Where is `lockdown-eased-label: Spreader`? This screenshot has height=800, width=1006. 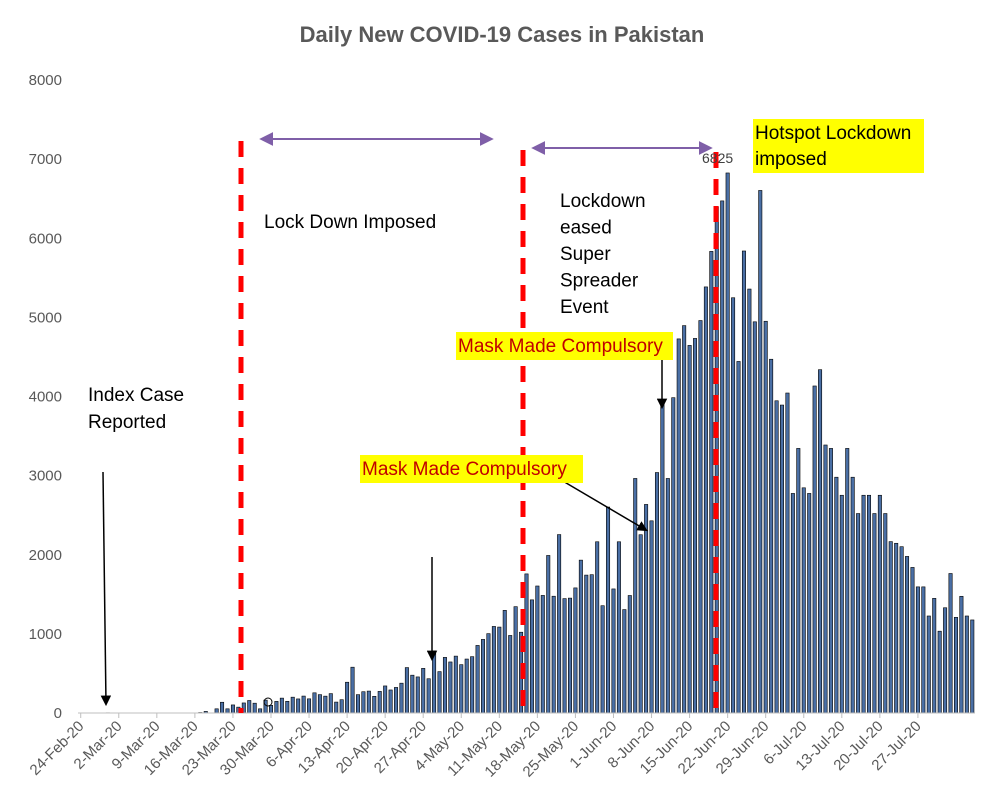
lockdown-eased-label: Spreader is located at coordinates (599, 281).